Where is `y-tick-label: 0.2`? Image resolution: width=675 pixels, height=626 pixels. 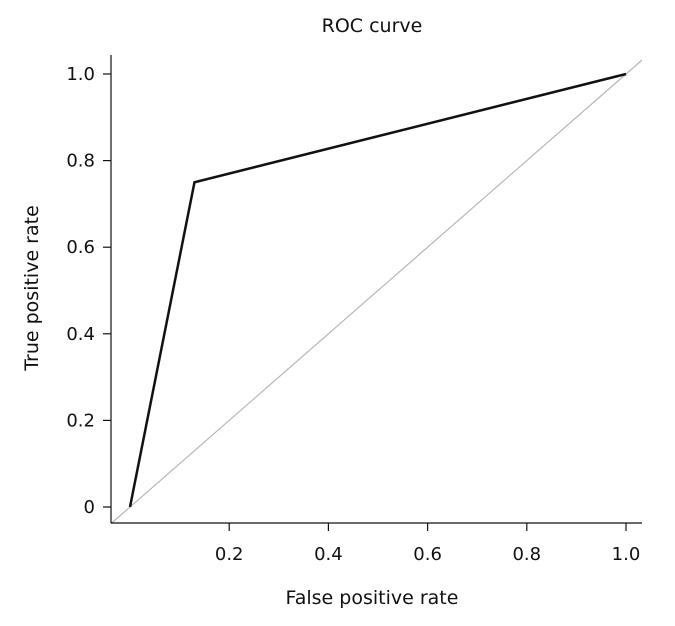 y-tick-label: 0.2 is located at coordinates (80, 420).